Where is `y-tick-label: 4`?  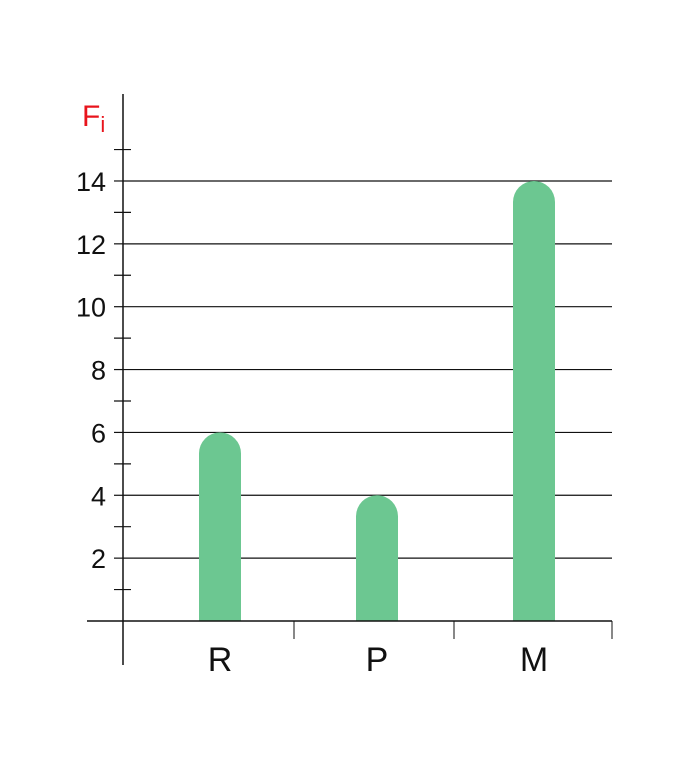
y-tick-label: 4 is located at coordinates (98, 496).